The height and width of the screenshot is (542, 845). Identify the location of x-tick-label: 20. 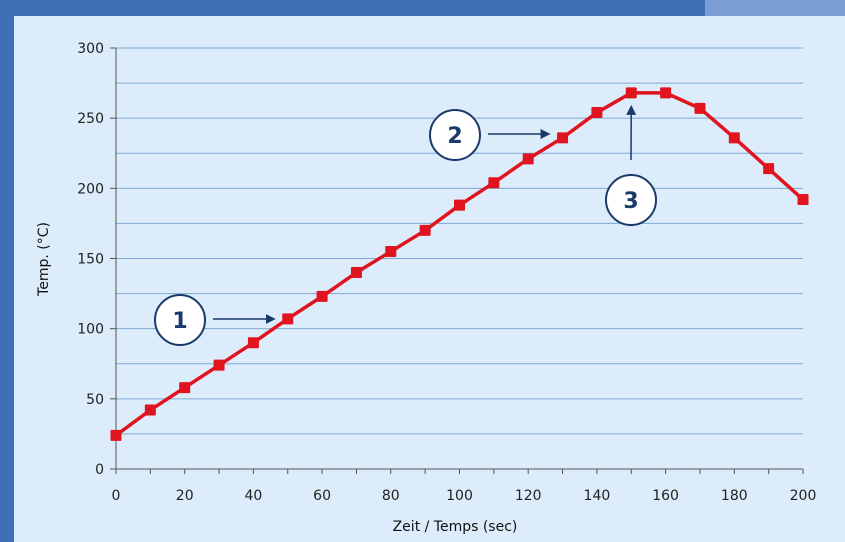
(185, 496).